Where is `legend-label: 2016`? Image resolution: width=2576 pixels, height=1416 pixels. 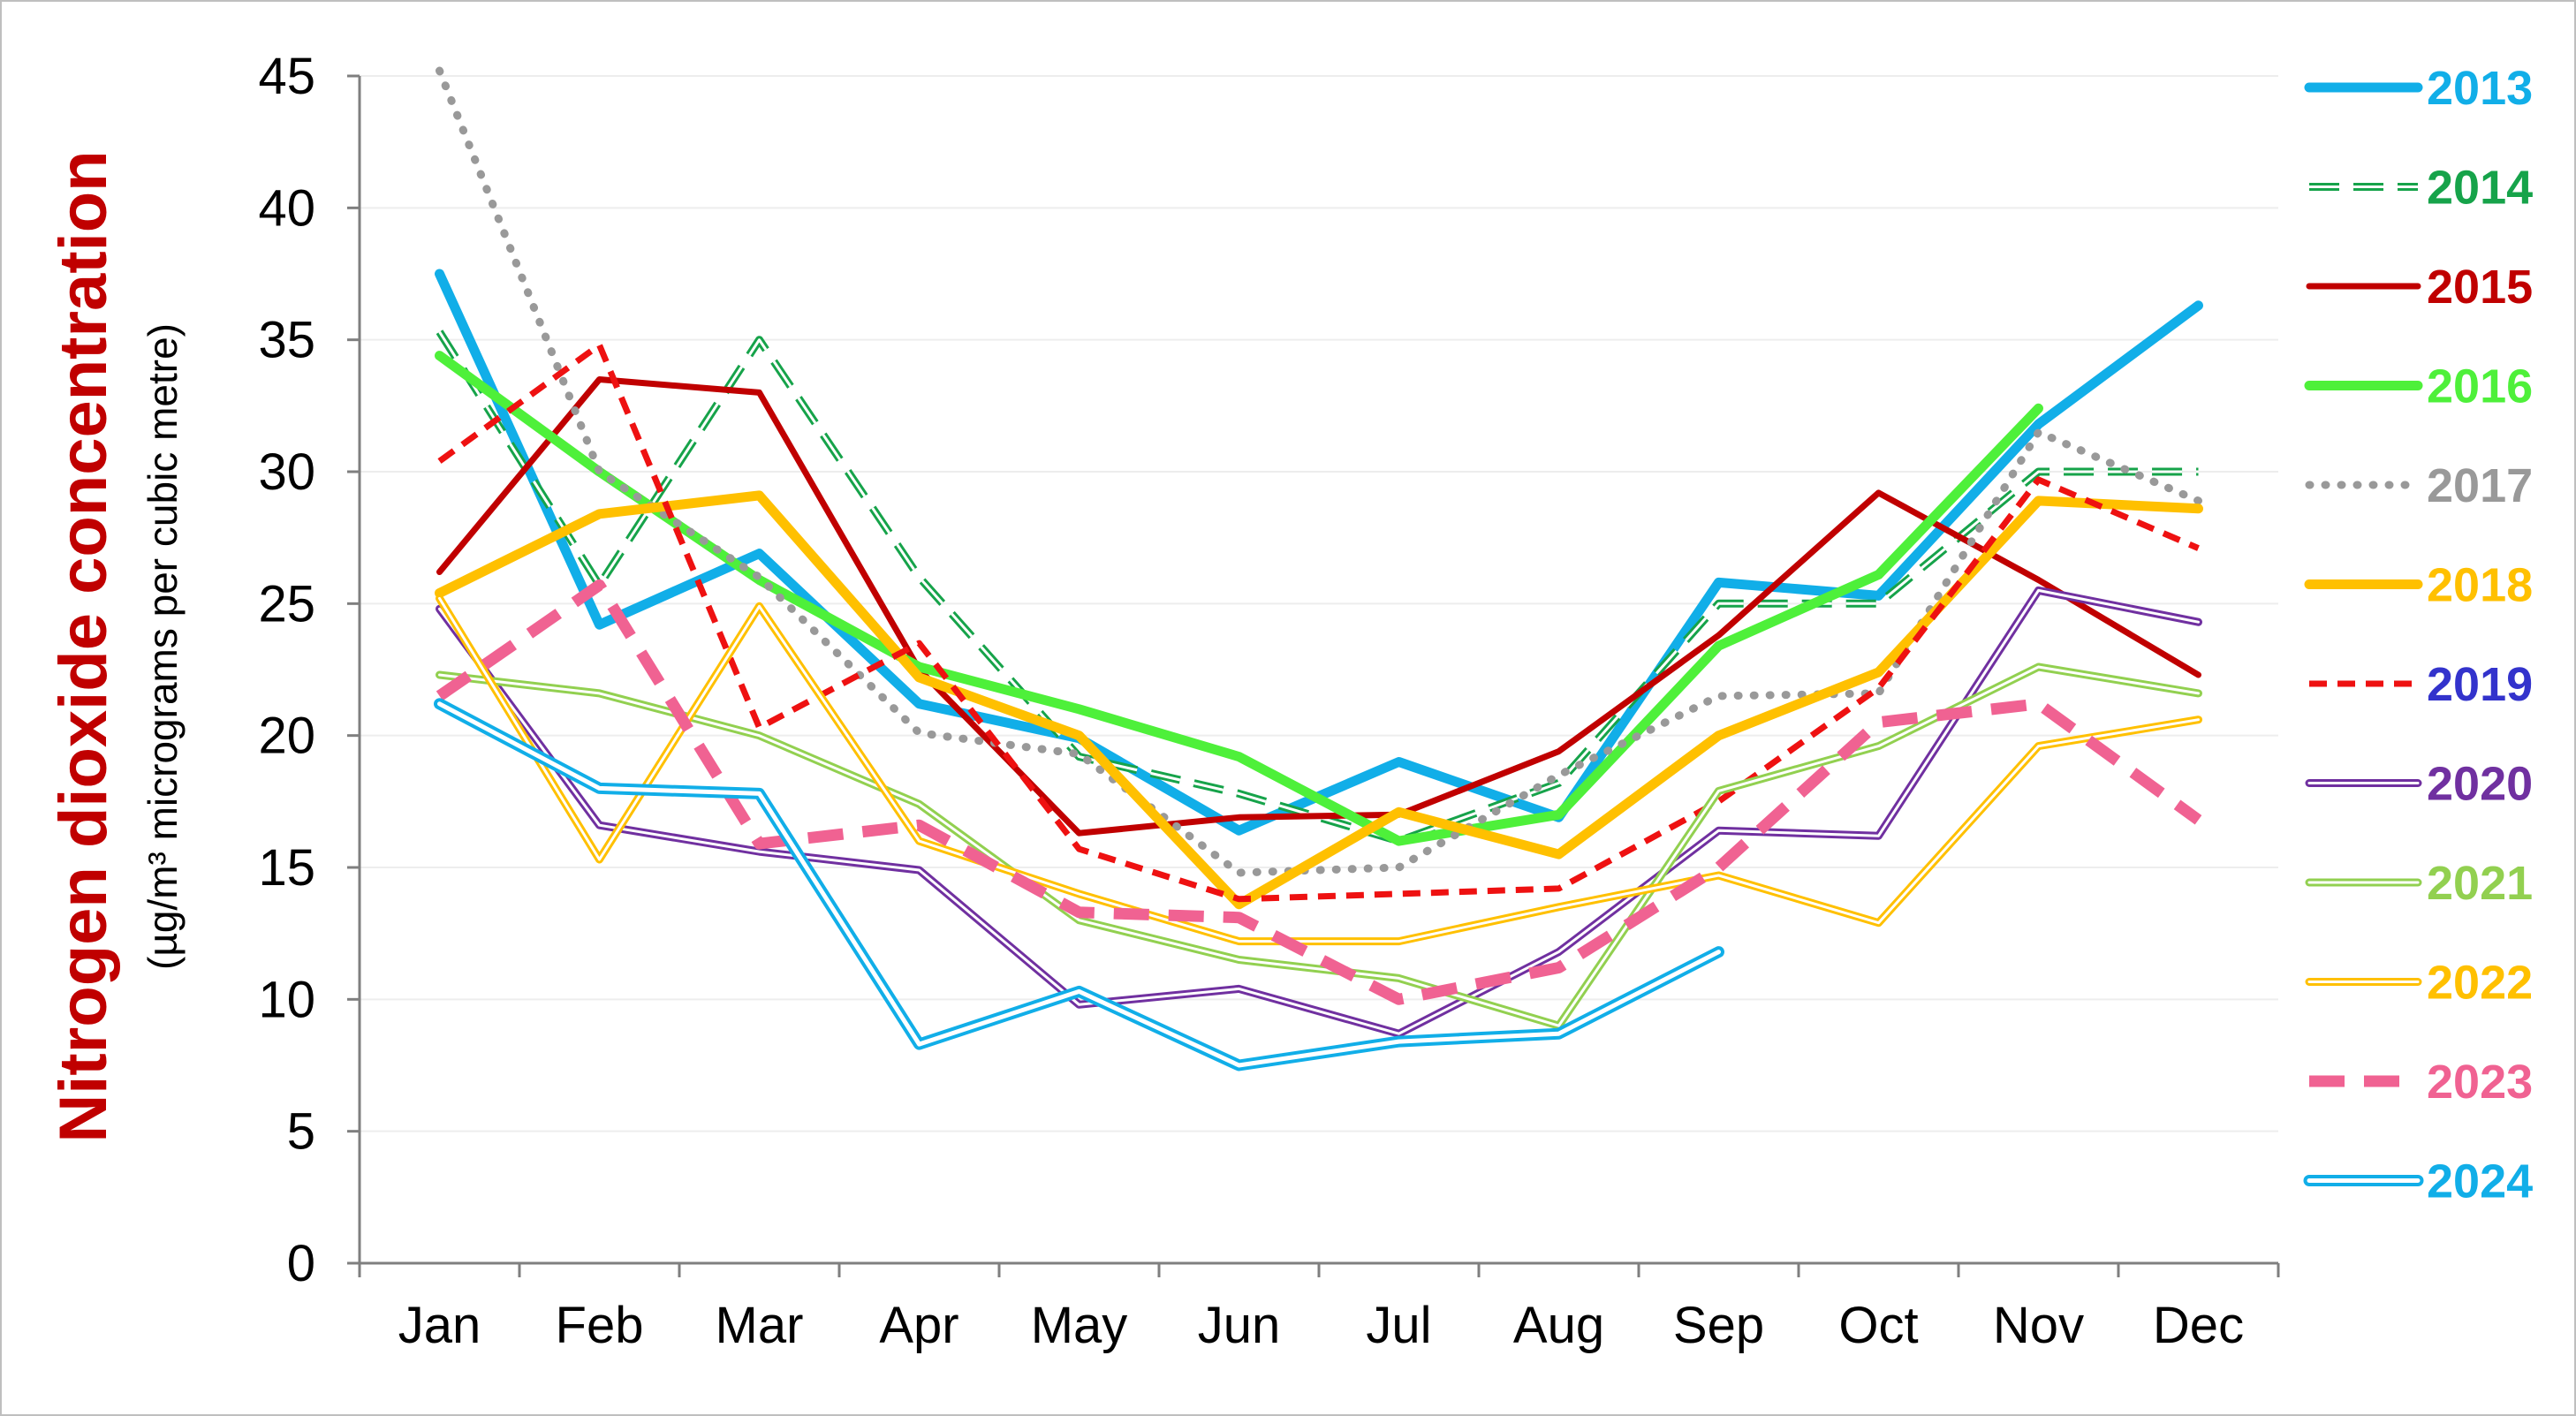
legend-label: 2016 is located at coordinates (2480, 386).